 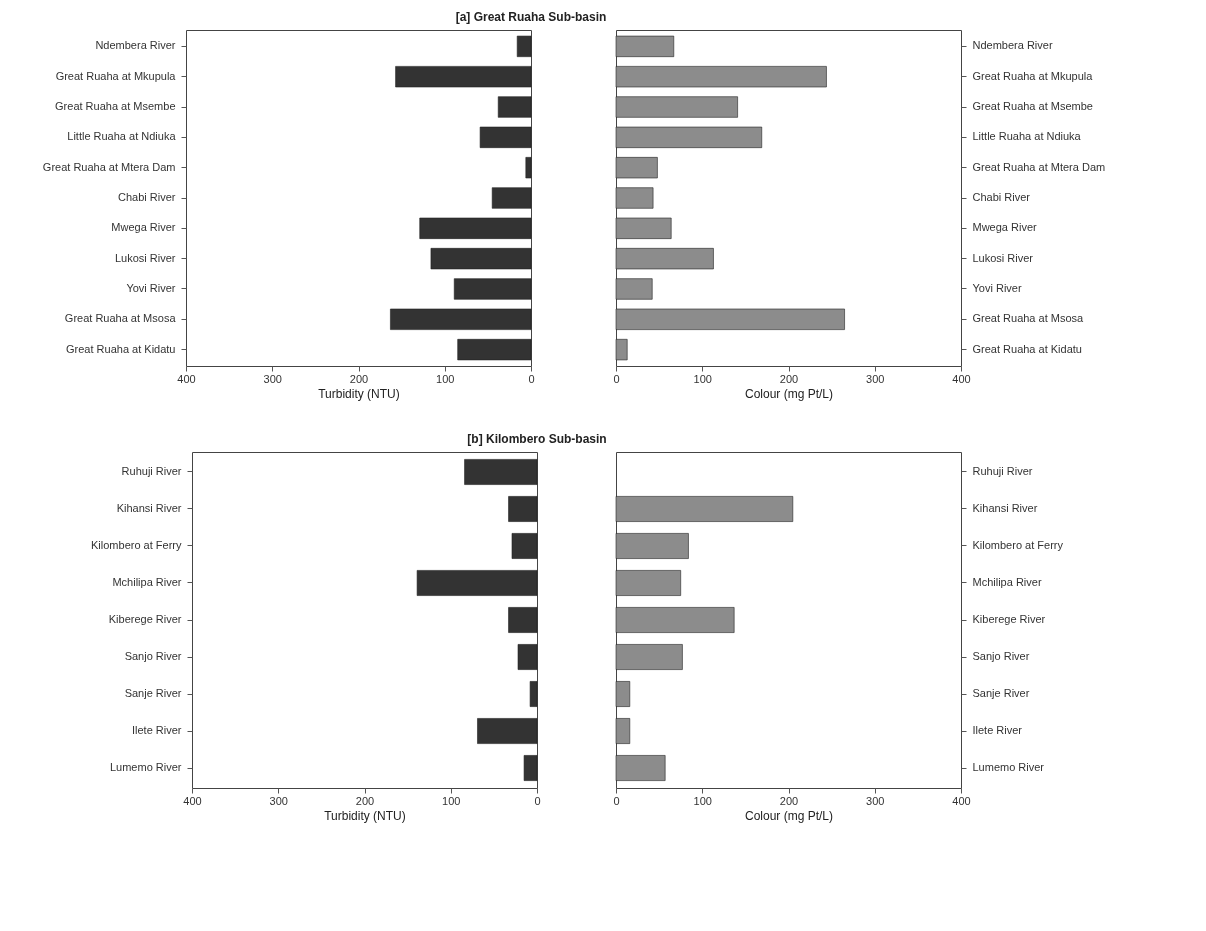 What do you see at coordinates (537, 439) in the screenshot?
I see `chart-title: [b] Kilombero Sub-basin` at bounding box center [537, 439].